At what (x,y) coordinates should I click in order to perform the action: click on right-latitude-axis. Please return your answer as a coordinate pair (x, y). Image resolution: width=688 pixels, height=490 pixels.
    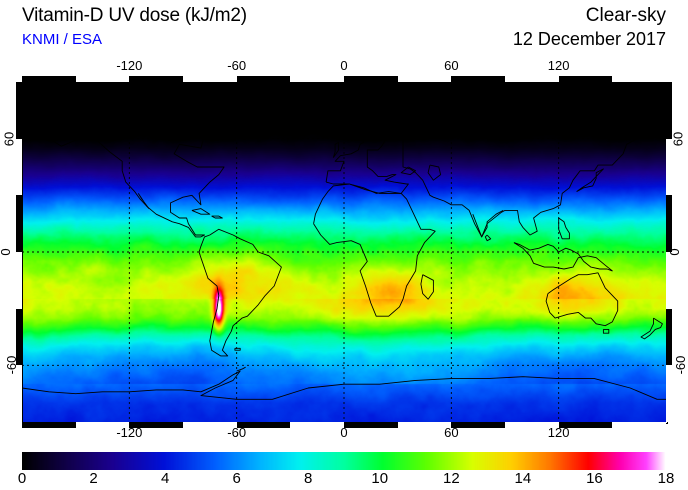
    Looking at the image, I should click on (669, 252).